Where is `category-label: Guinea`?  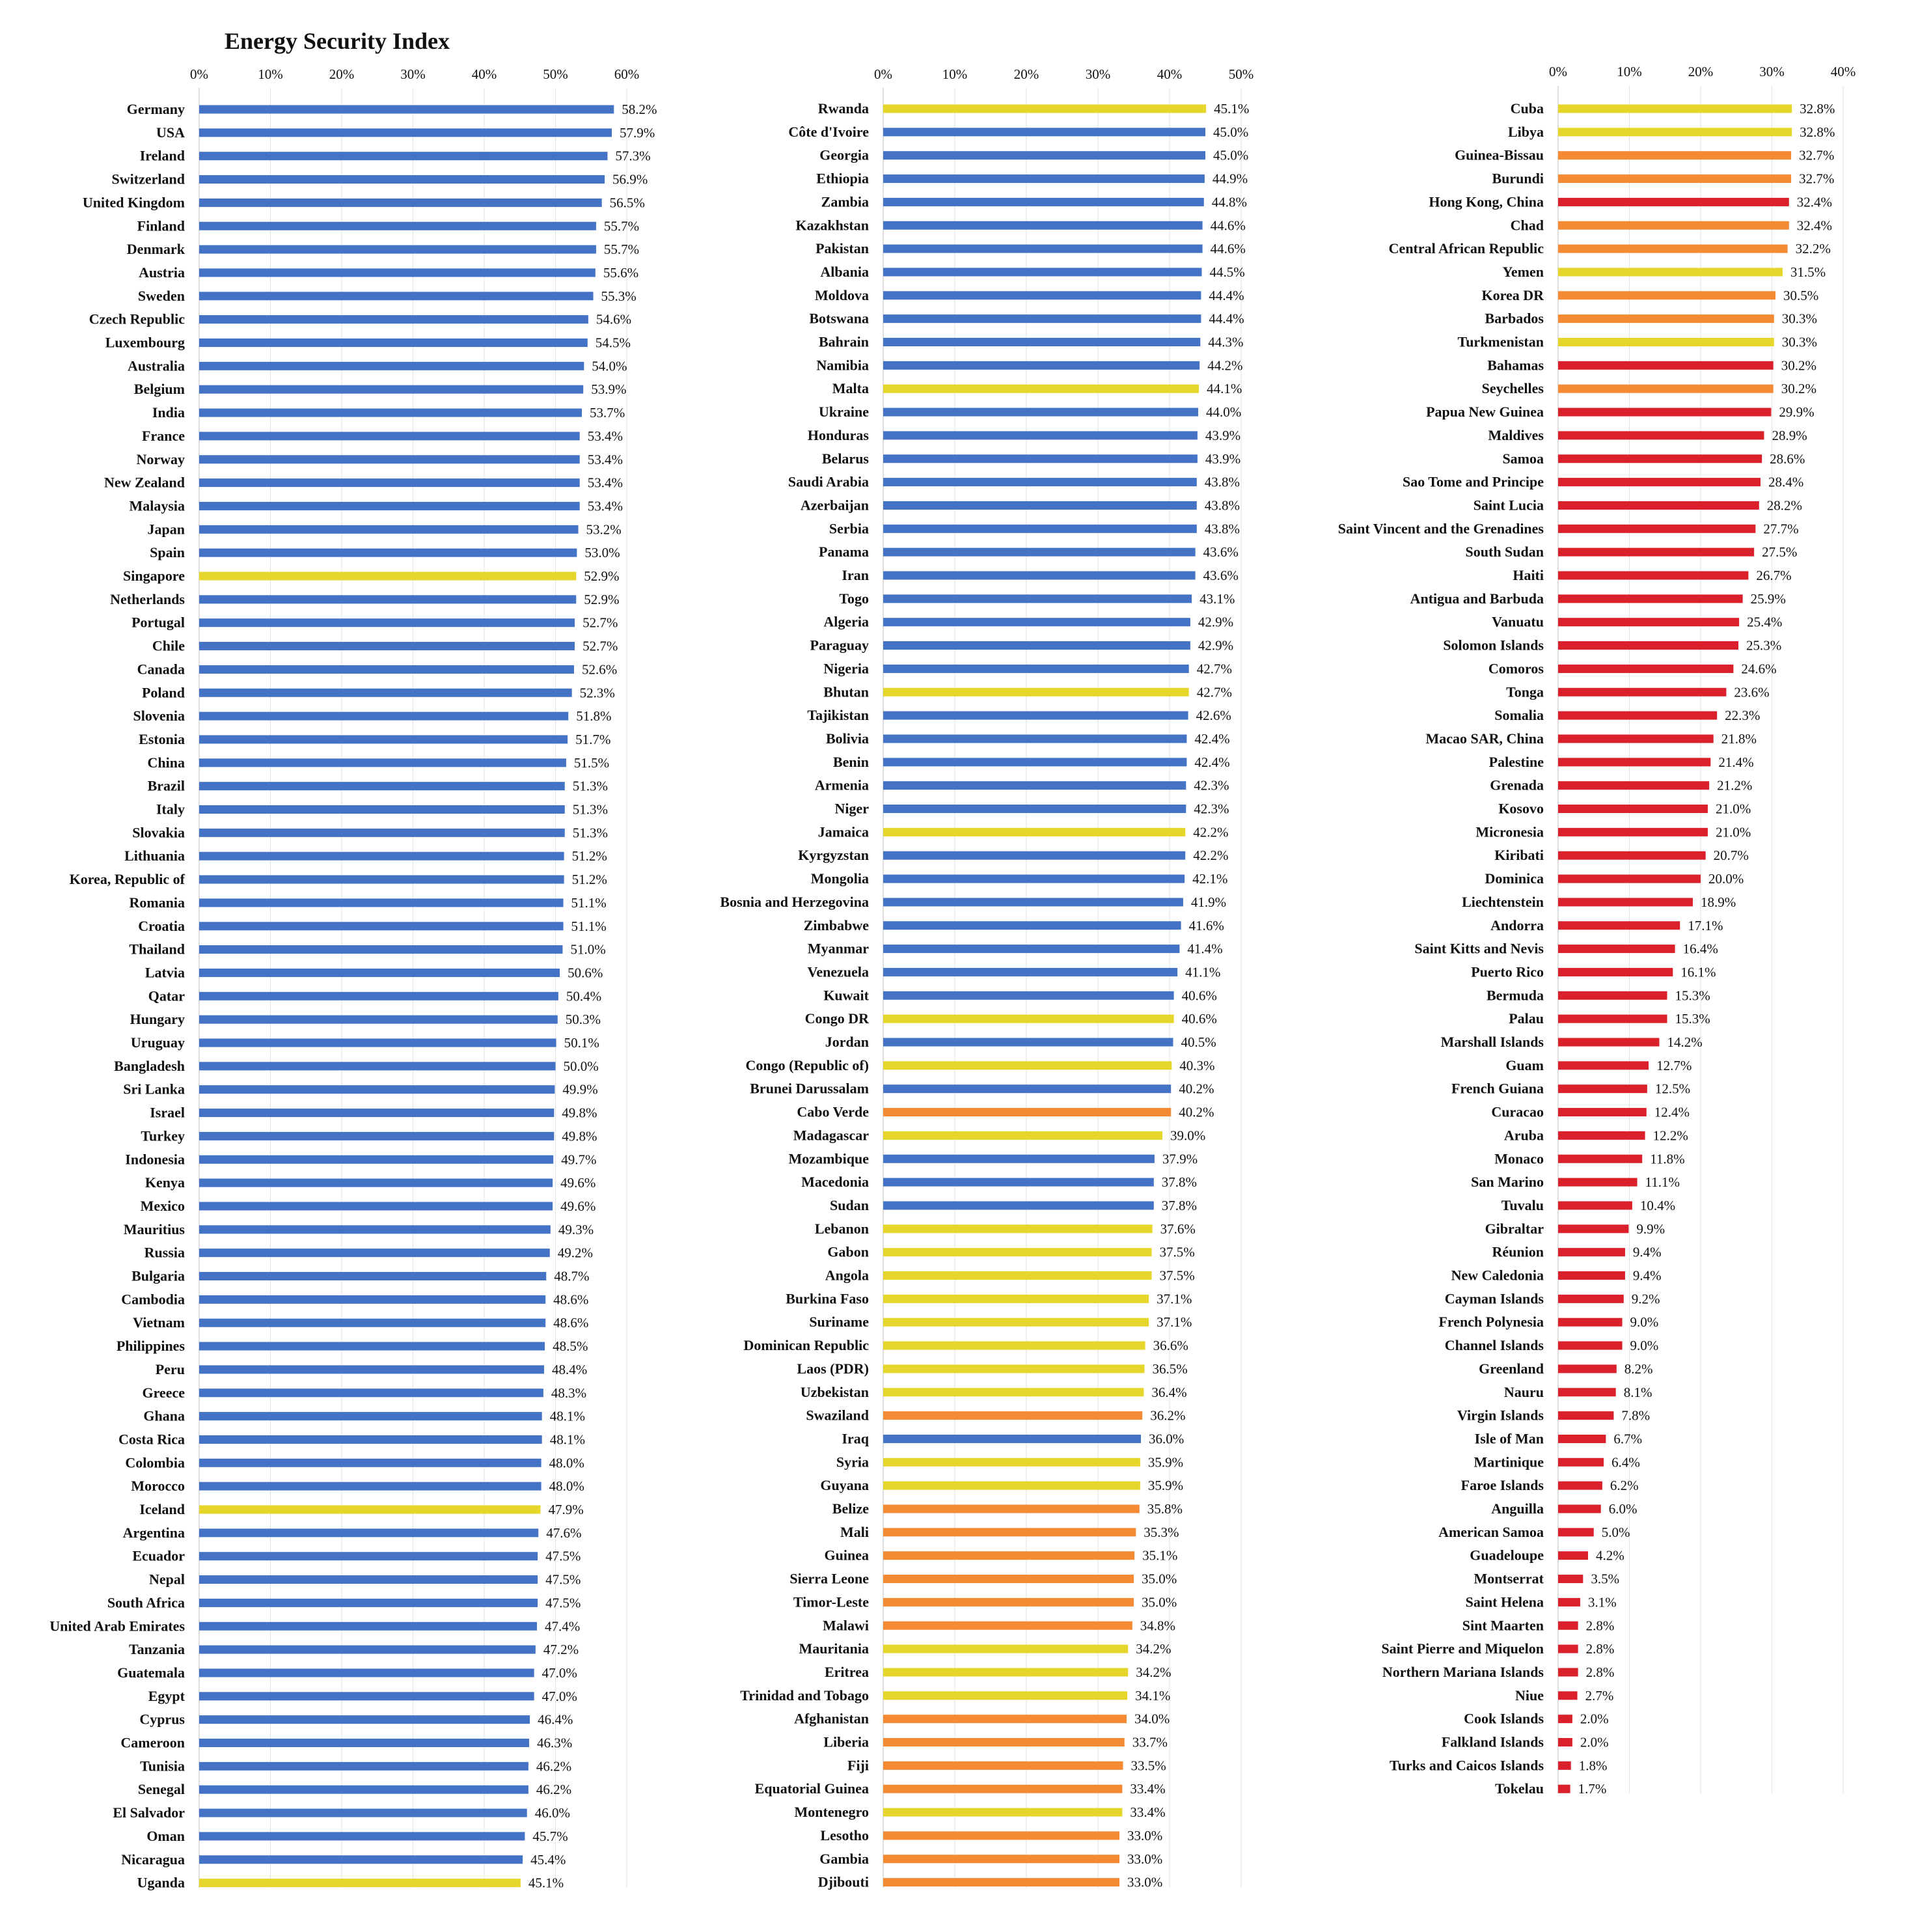 category-label: Guinea is located at coordinates (847, 1555).